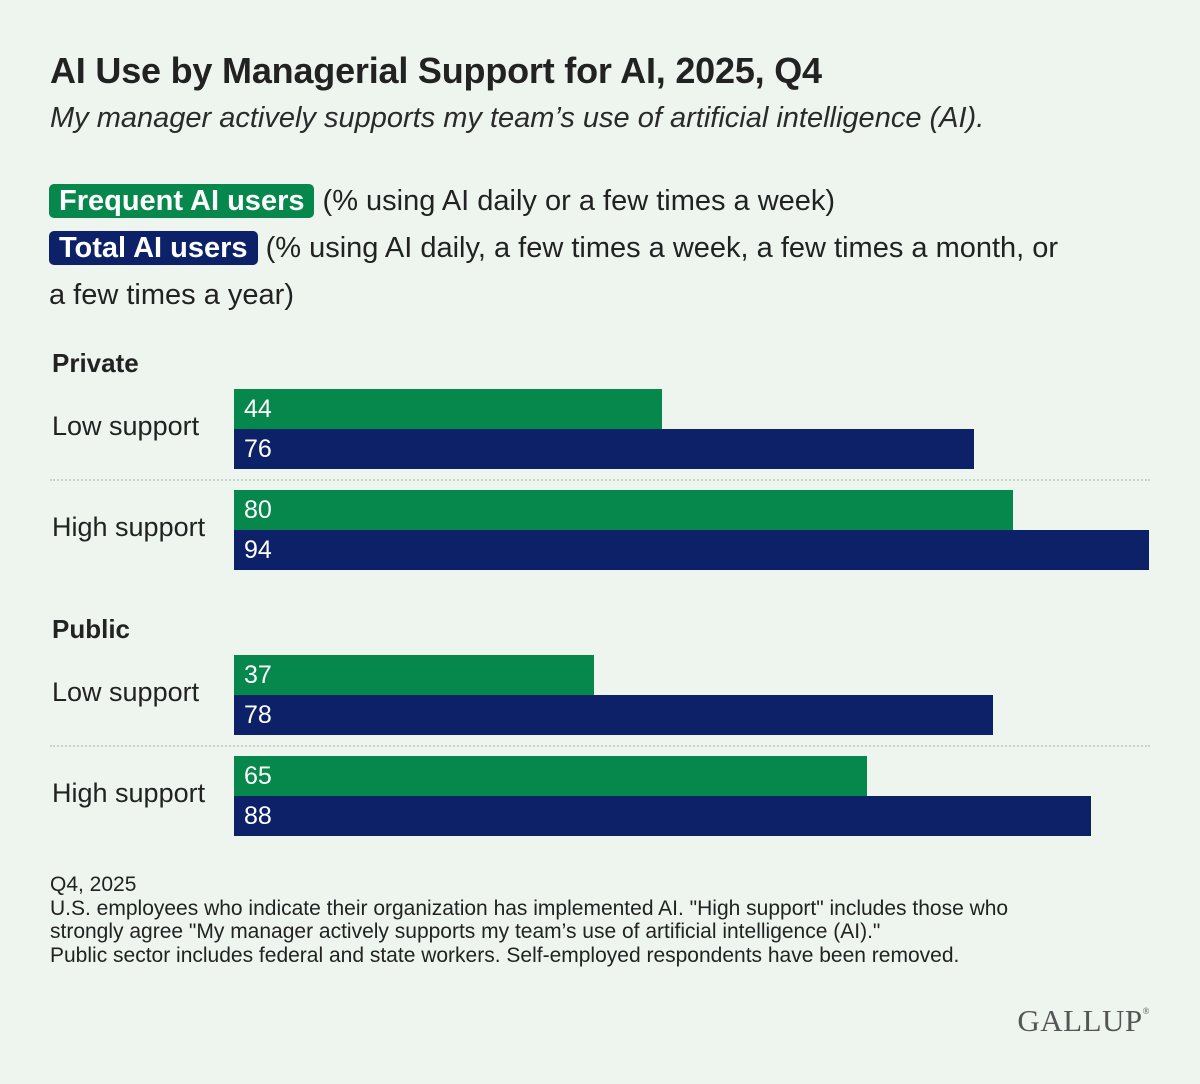 The width and height of the screenshot is (1200, 1084). What do you see at coordinates (182, 201) in the screenshot?
I see `legend-frequent-pill: Frequent AI users` at bounding box center [182, 201].